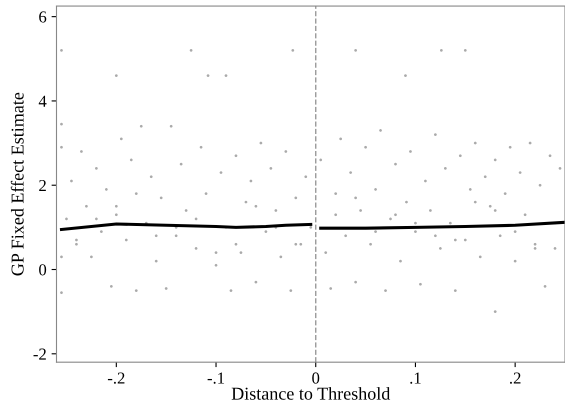  Describe the element at coordinates (316, 378) in the screenshot. I see `x-tick-label: 0` at that location.